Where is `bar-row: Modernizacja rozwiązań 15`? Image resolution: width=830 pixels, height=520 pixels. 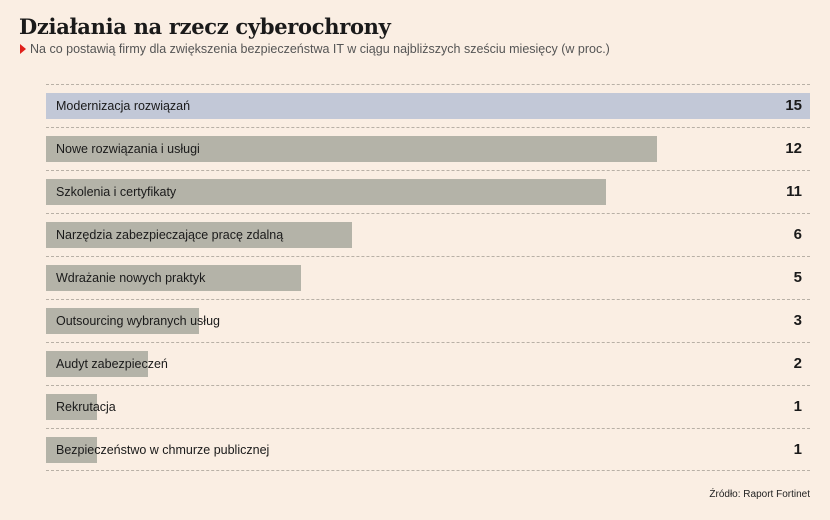 bar-row: Modernizacja rozwiązań 15 is located at coordinates (428, 105).